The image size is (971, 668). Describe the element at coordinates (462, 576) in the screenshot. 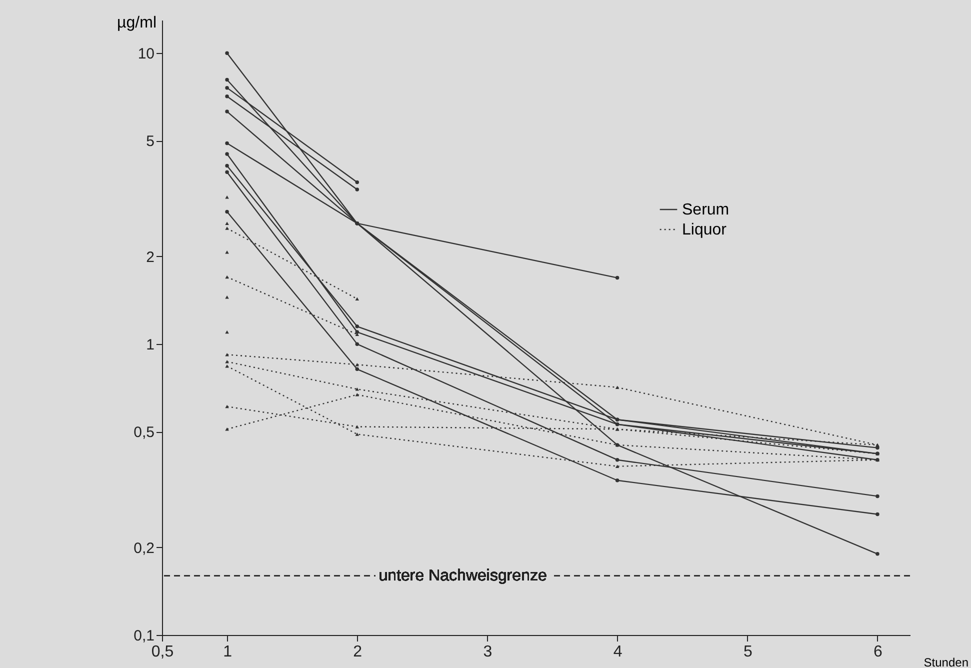

I see `ref-line-label: untere Nachweisgrenze` at that location.